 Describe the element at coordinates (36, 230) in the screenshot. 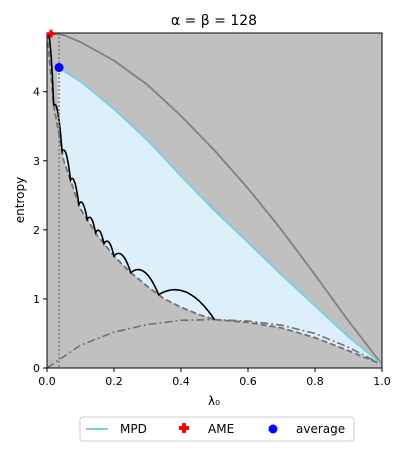

I see `y-tick-label: 2` at that location.